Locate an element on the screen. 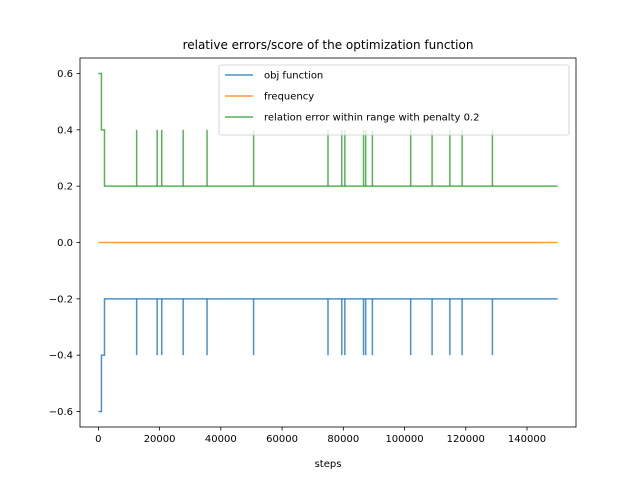 Image resolution: width=640 pixels, height=480 pixels. legend-box is located at coordinates (394, 100).